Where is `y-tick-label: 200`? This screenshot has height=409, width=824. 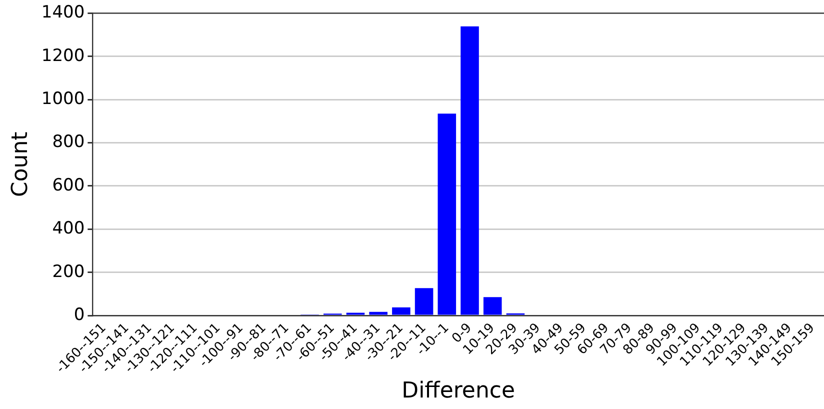 y-tick-label: 200 is located at coordinates (68, 272).